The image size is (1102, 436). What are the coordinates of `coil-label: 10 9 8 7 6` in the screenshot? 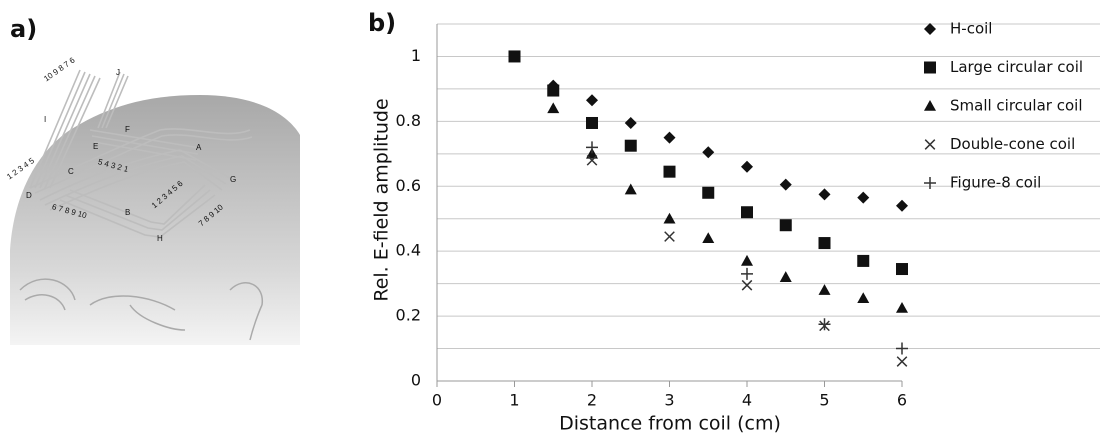 It's located at (59, 69).